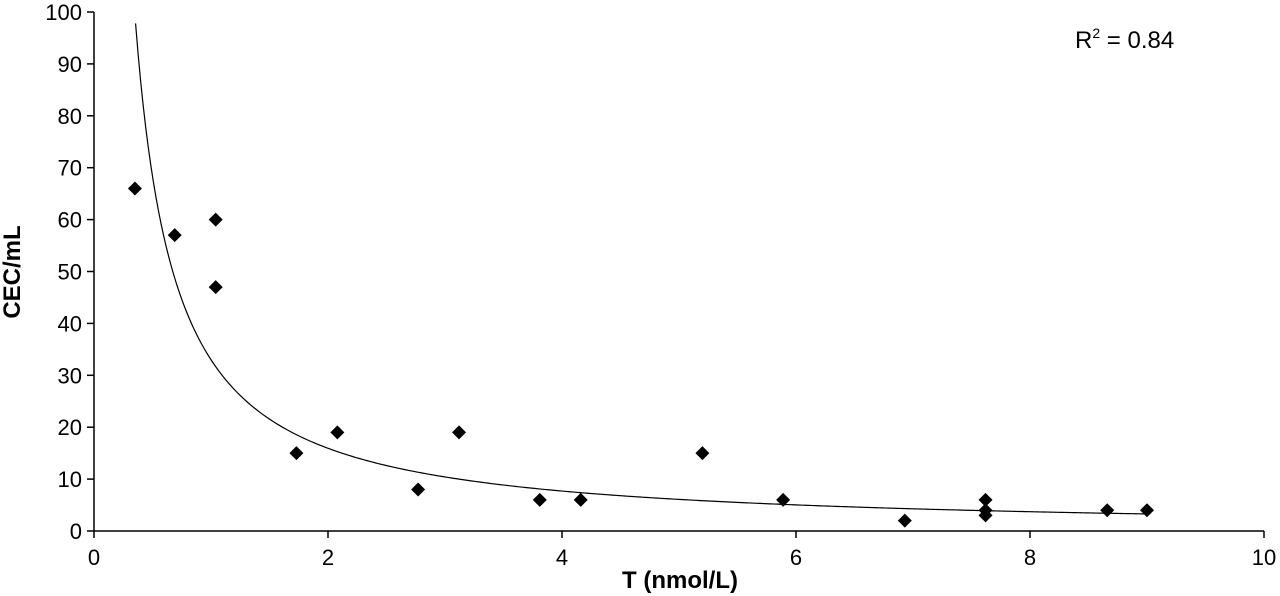  I want to click on y-tick-label: 50, so click(70, 272).